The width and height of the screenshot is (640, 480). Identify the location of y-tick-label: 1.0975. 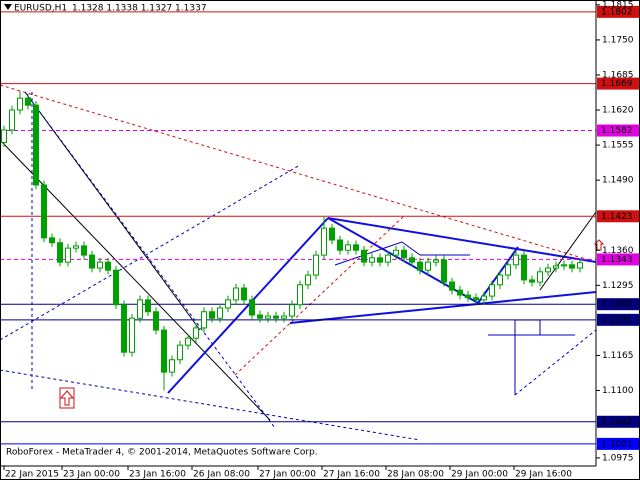
(618, 458).